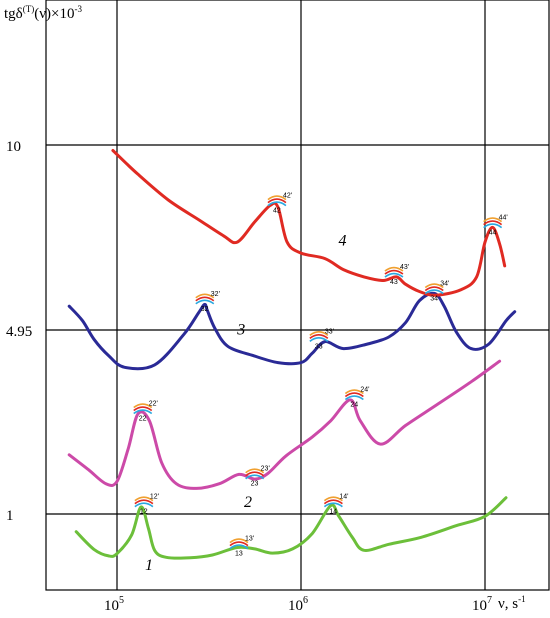 This screenshot has width=550, height=618. What do you see at coordinates (444, 284) in the screenshot?
I see `peak-label-primed-34: 34'` at bounding box center [444, 284].